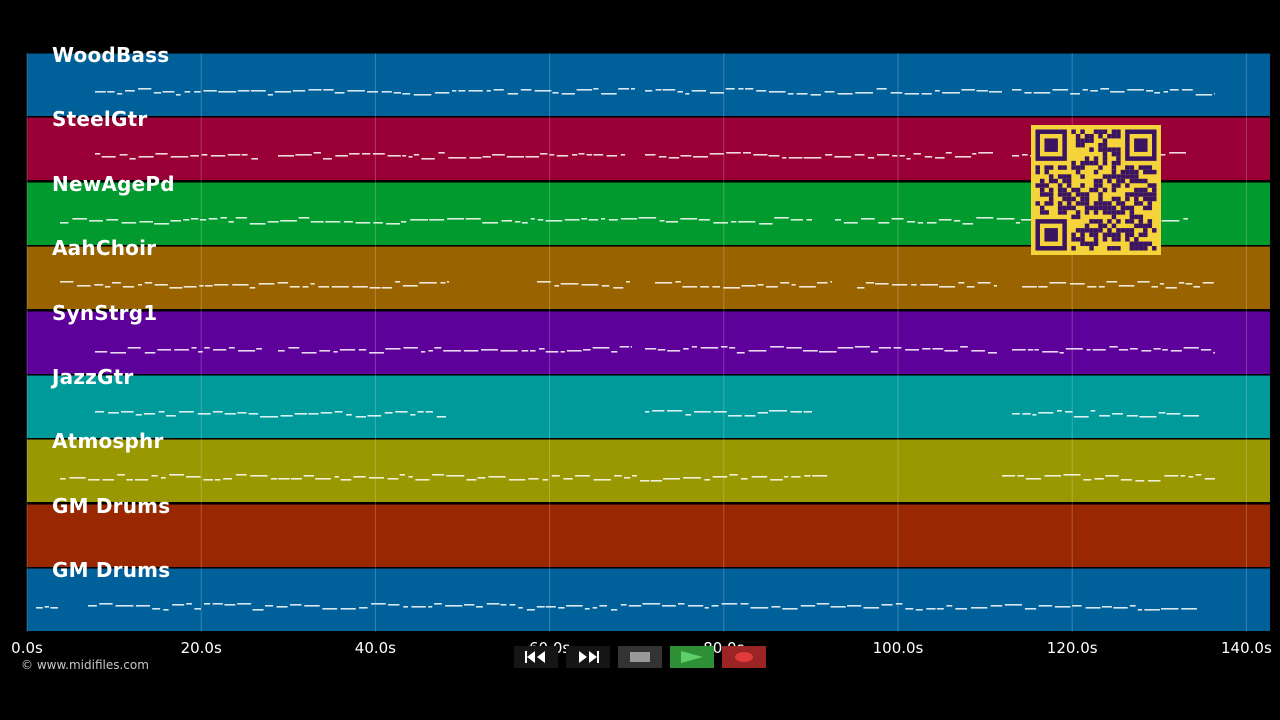 This screenshot has height=720, width=1280. I want to click on stop-icon, so click(640, 657).